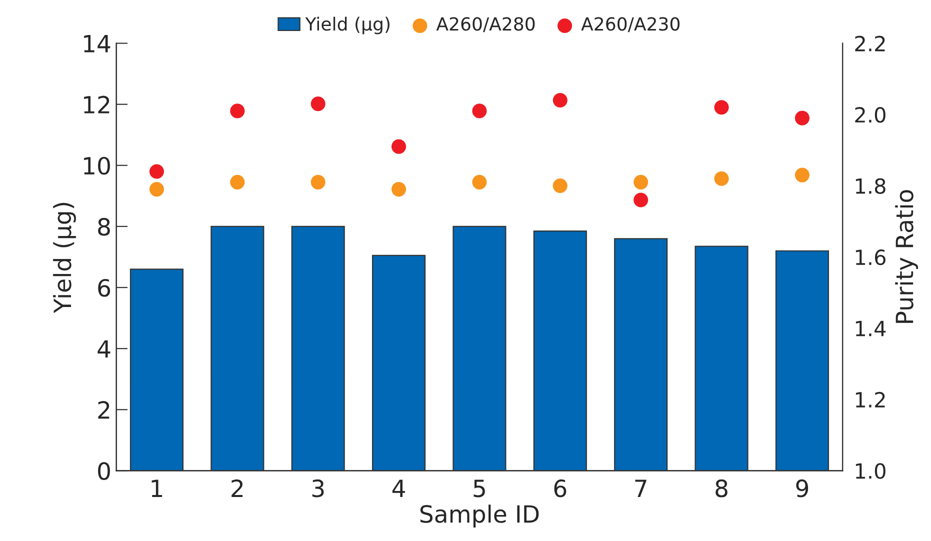 This screenshot has width=931, height=541. What do you see at coordinates (485, 24) in the screenshot?
I see `legend-label: A260/A280` at bounding box center [485, 24].